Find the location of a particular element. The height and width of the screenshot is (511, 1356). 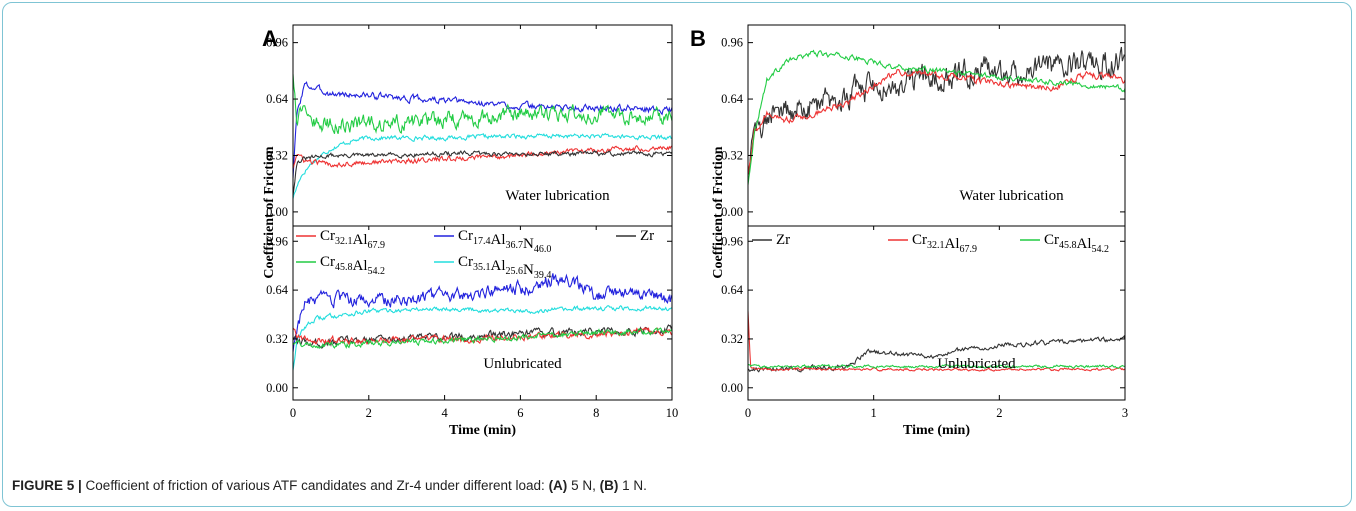

x-tick-label: 8 is located at coordinates (596, 413).